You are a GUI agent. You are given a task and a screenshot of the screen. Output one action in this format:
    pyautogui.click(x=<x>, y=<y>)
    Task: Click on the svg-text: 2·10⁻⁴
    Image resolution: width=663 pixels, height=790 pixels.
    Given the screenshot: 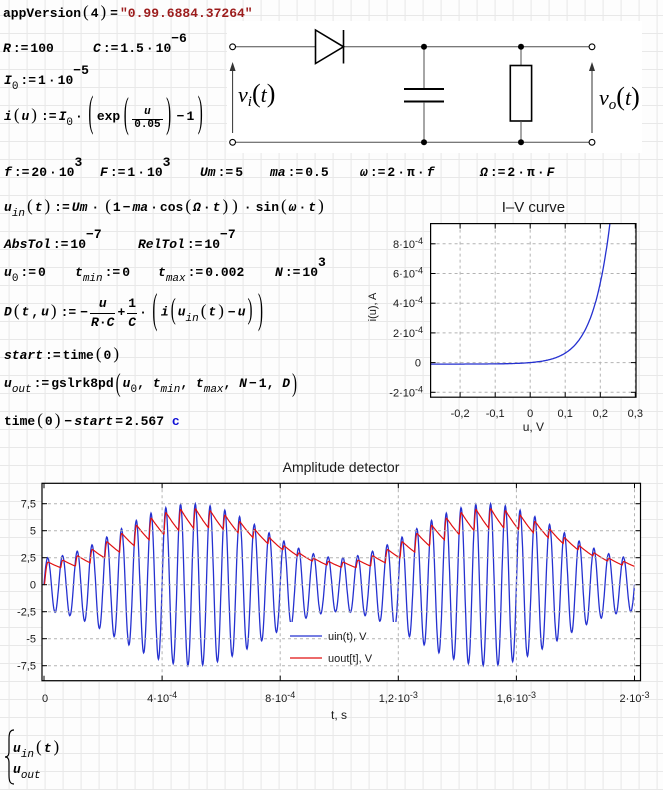 What is the action you would take?
    pyautogui.click(x=408, y=332)
    